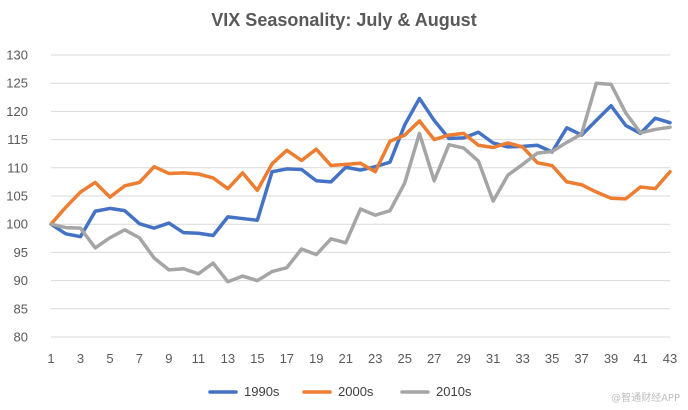 This screenshot has height=410, width=688. Describe the element at coordinates (80, 358) in the screenshot. I see `x-tick-label: 3` at that location.